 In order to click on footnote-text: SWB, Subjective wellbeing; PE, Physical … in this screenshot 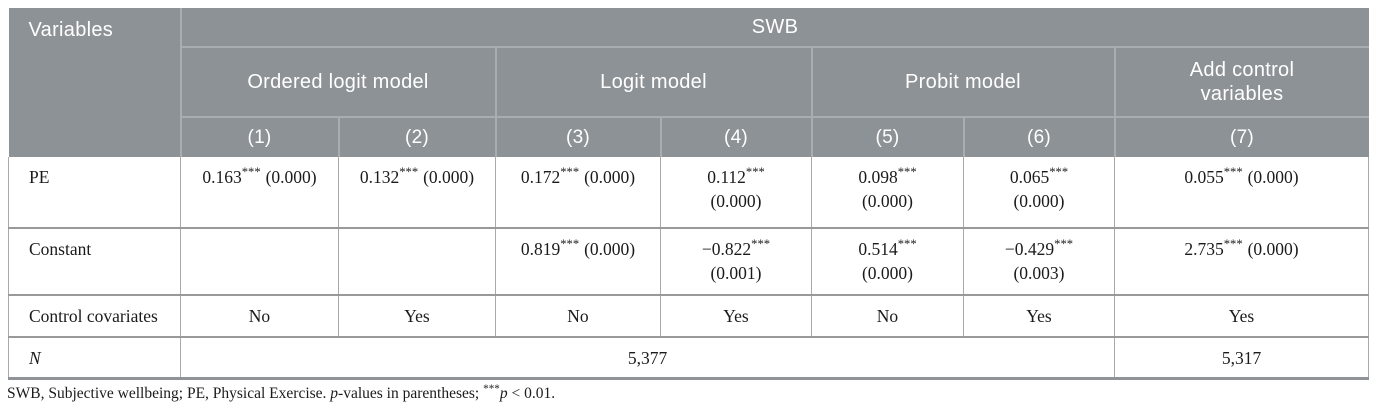, I will do `click(169, 393)`.